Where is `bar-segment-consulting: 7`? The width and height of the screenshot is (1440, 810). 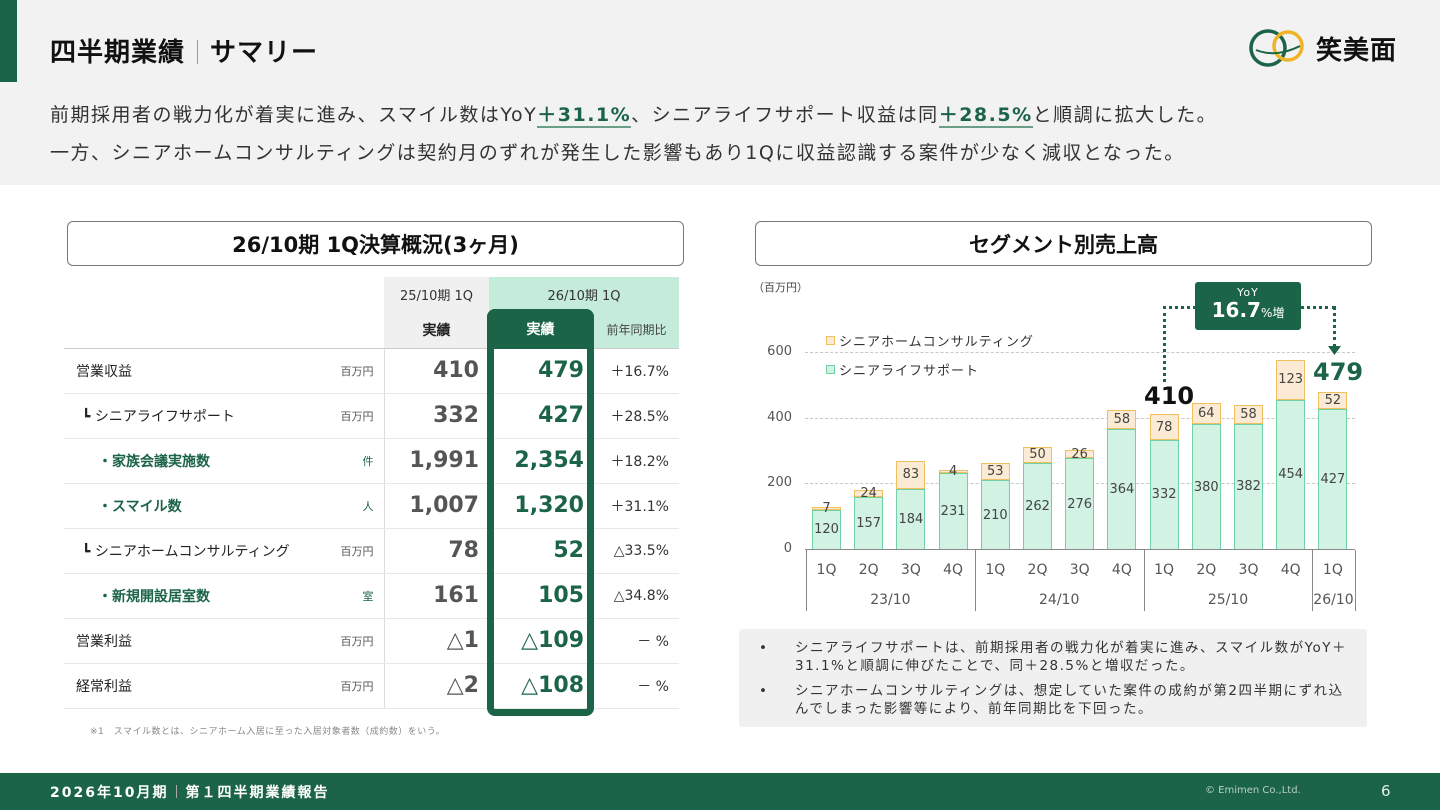
bar-segment-consulting: 7 is located at coordinates (826, 508).